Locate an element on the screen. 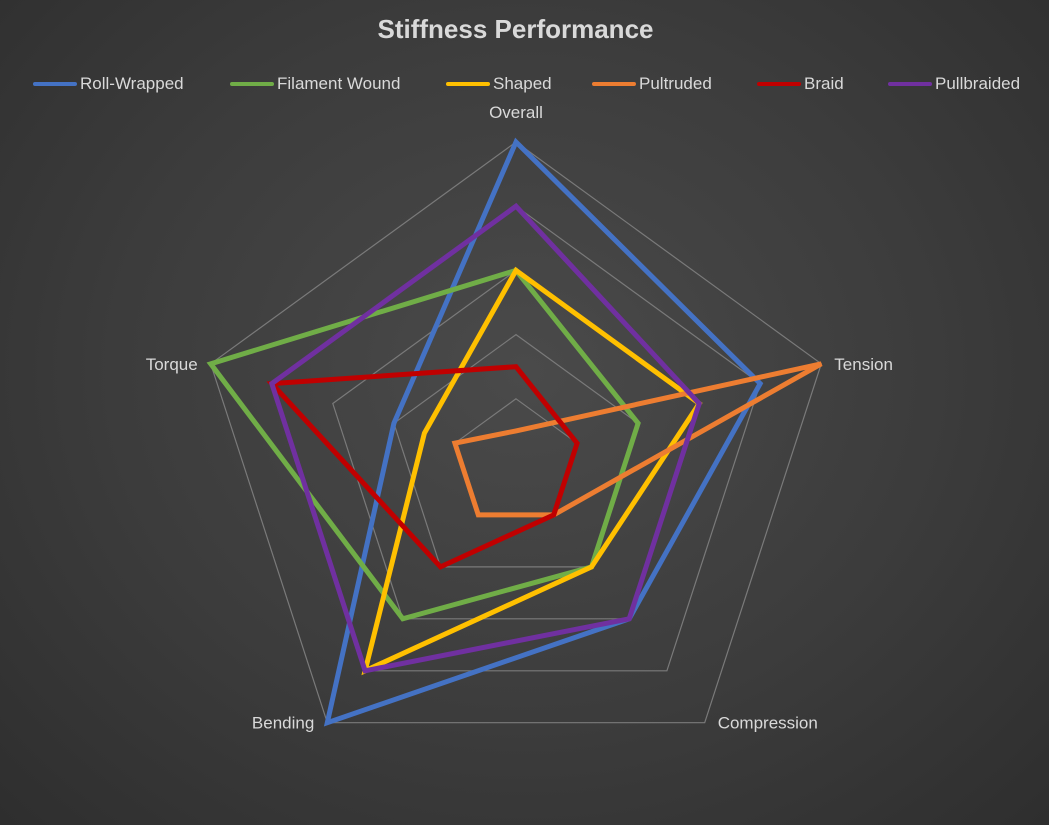 The width and height of the screenshot is (1049, 825). legend-item-shaped: Shaped is located at coordinates (499, 84).